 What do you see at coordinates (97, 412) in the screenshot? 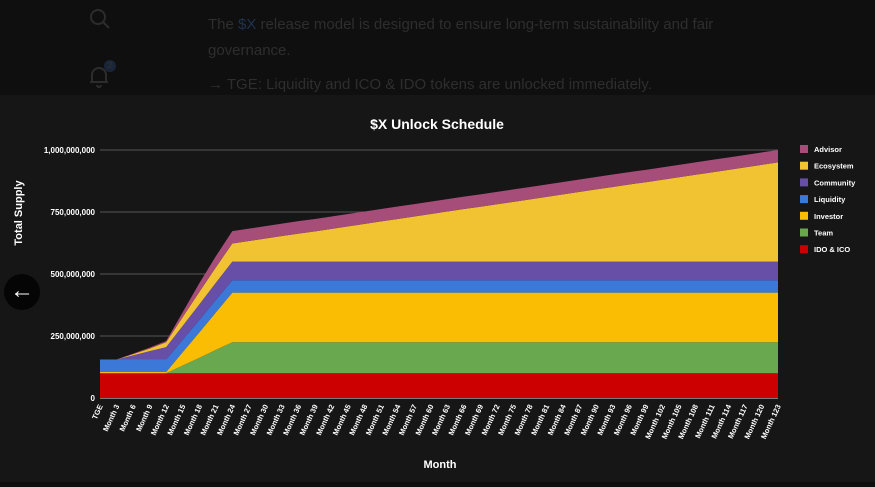
I see `x-tick-label: TGE` at bounding box center [97, 412].